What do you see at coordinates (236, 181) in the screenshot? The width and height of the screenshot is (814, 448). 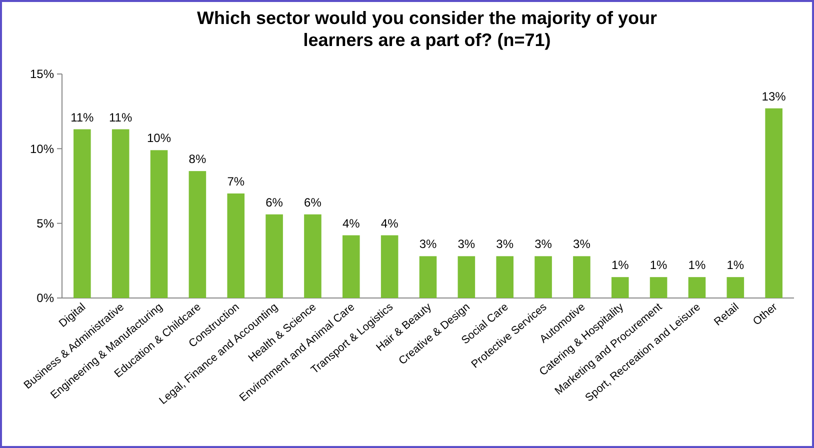 I see `data-label: 7%` at bounding box center [236, 181].